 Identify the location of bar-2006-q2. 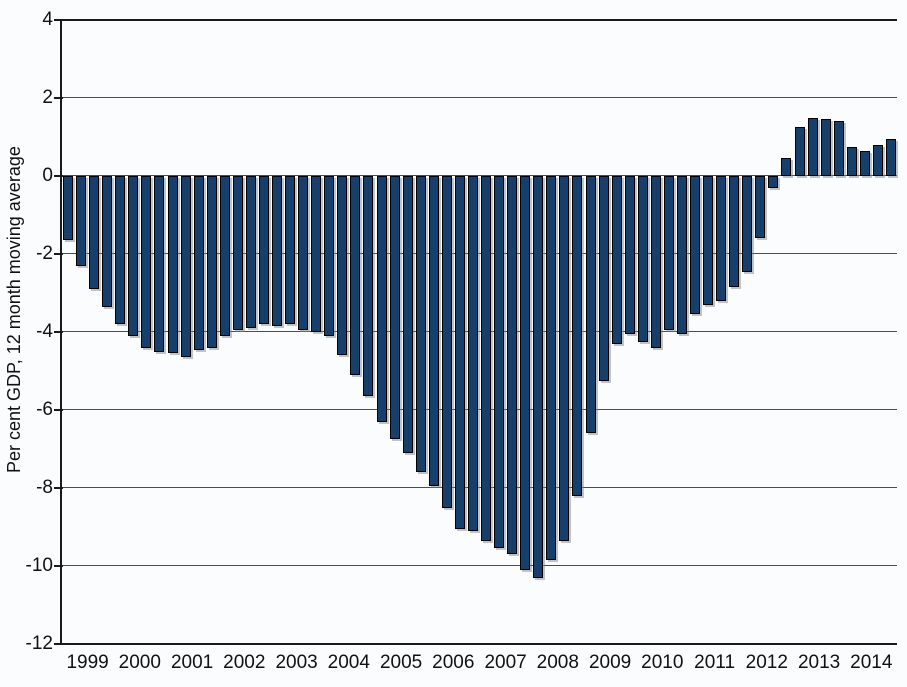
(446, 342).